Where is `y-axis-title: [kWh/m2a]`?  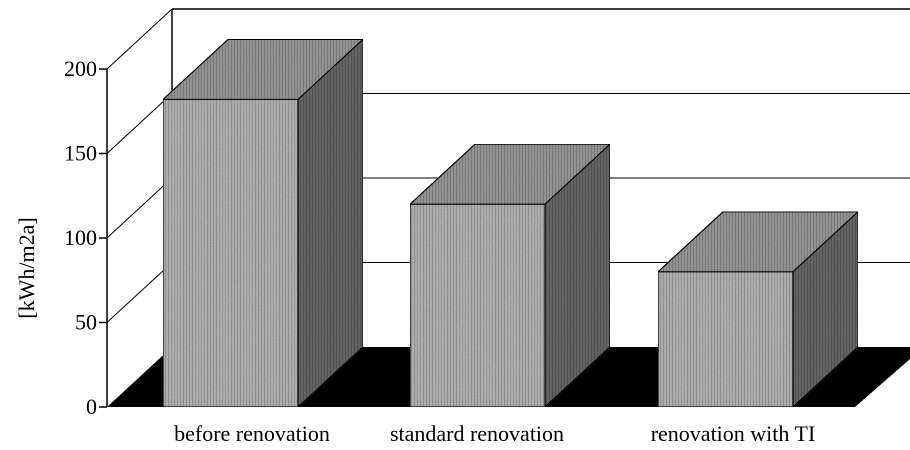
y-axis-title: [kWh/m2a] is located at coordinates (26, 267).